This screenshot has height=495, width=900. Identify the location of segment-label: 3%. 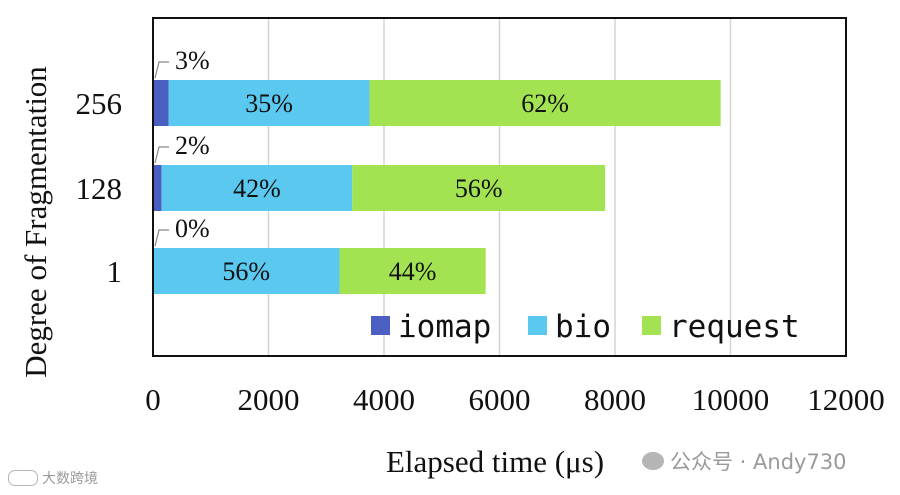
(192, 60).